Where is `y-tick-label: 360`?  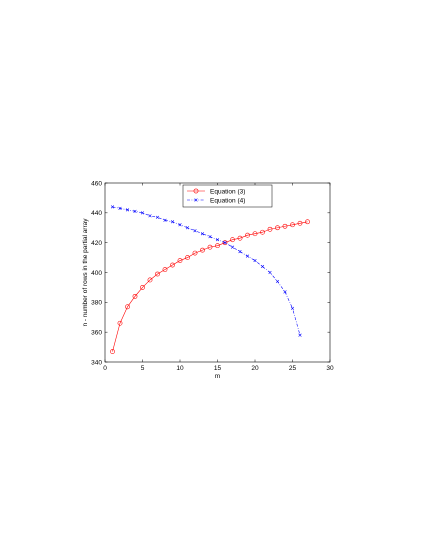 y-tick-label: 360 is located at coordinates (96, 332).